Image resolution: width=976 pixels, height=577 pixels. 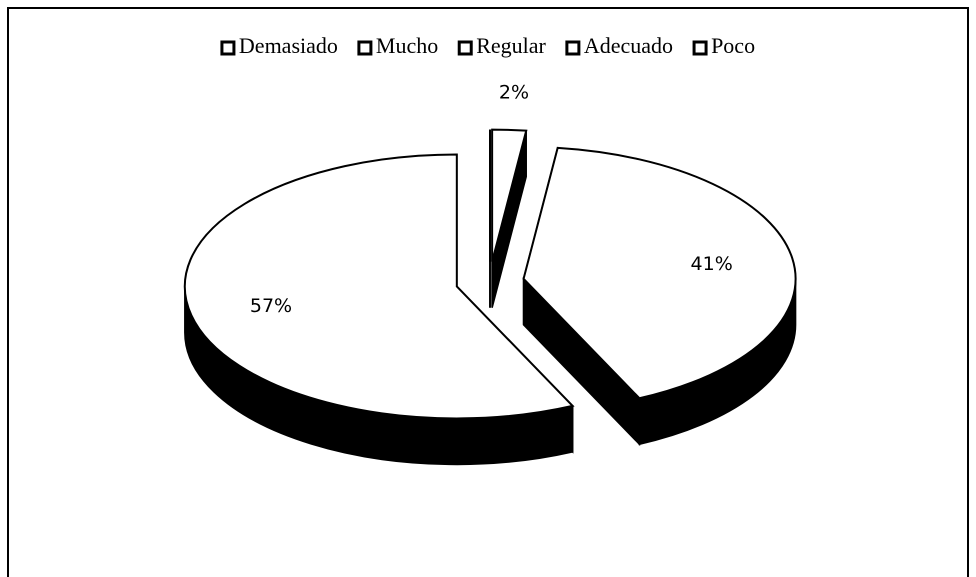 I want to click on data-label: 57%, so click(x=271, y=306).